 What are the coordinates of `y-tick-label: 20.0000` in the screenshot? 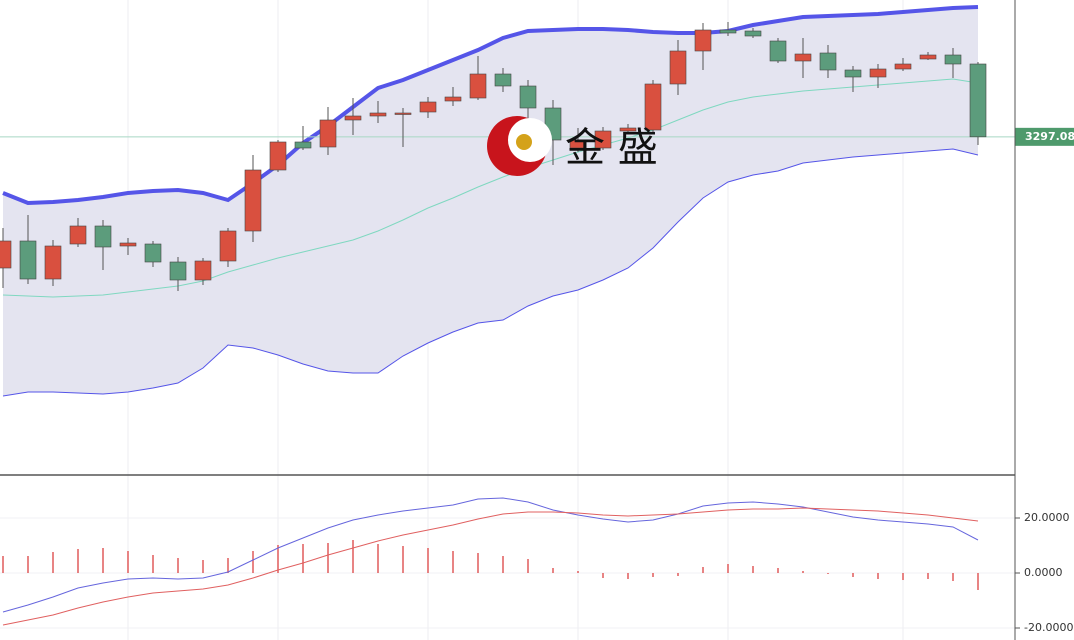 It's located at (1047, 517).